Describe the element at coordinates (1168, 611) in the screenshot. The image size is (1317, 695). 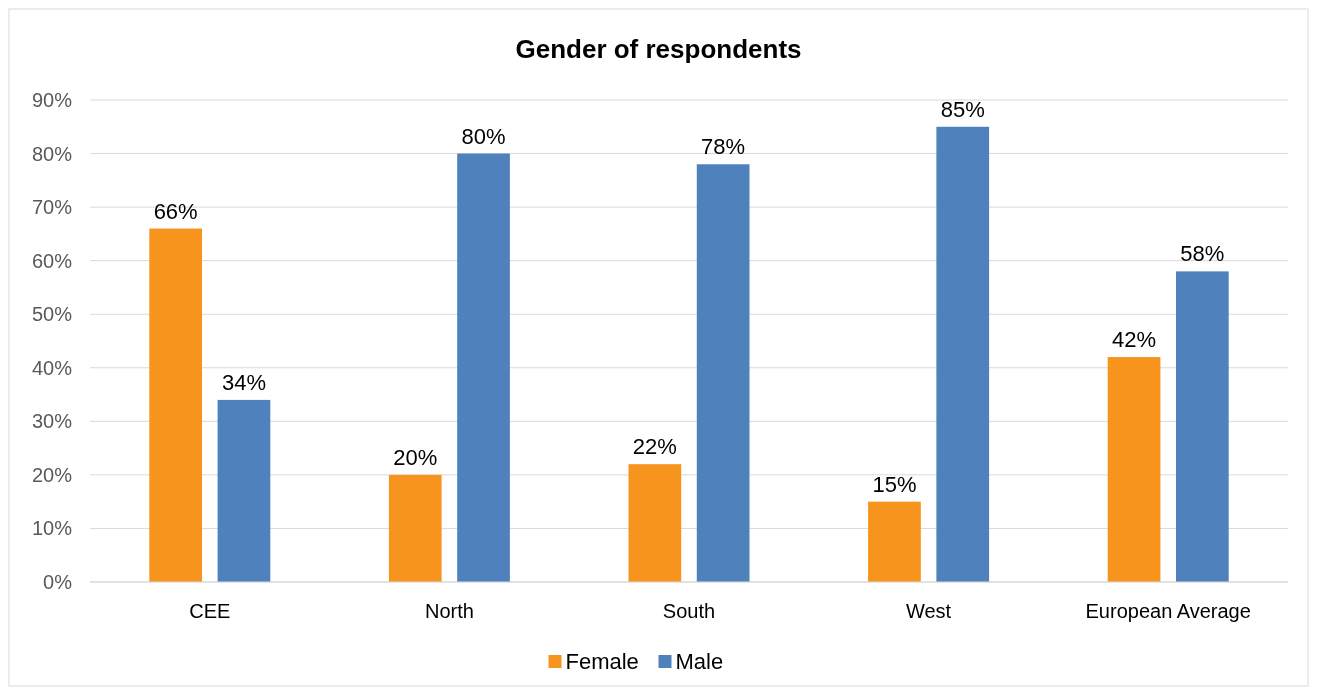
I see `x-tick-label: European Average` at that location.